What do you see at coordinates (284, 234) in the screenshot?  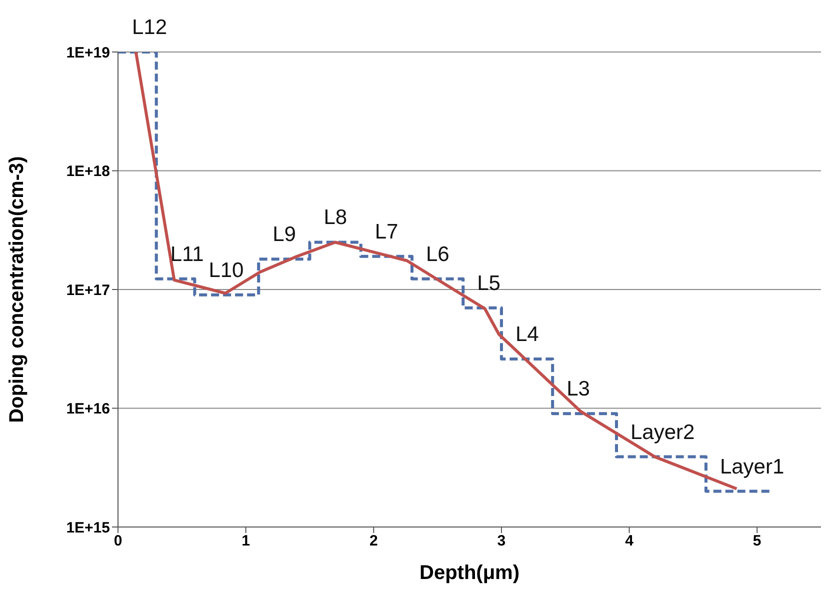 I see `annotation: L9` at bounding box center [284, 234].